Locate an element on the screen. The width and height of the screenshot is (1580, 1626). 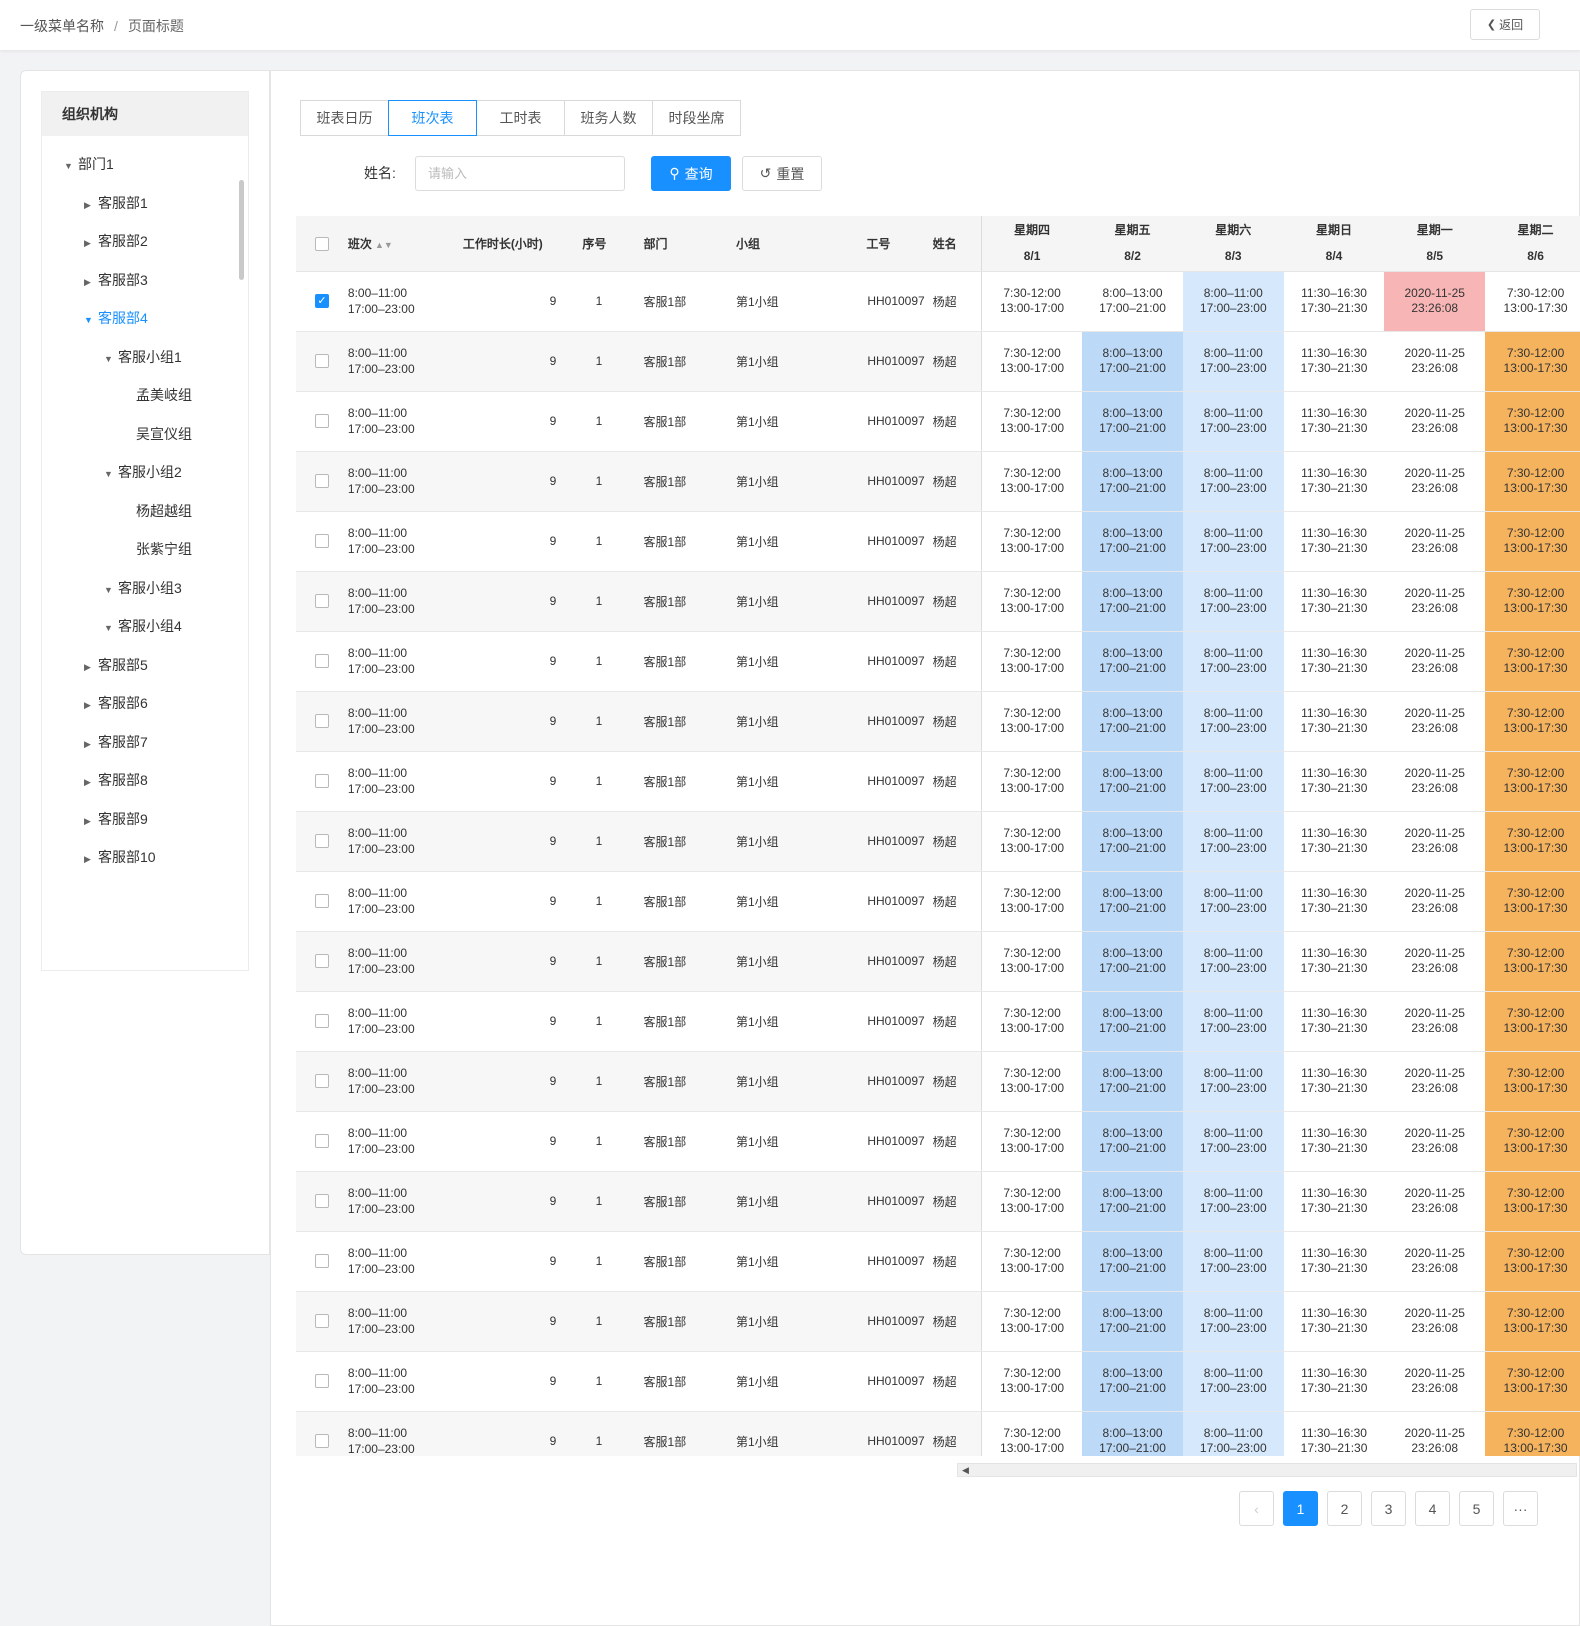
breadcrumb-level1: 一级菜单名称 is located at coordinates (62, 26).